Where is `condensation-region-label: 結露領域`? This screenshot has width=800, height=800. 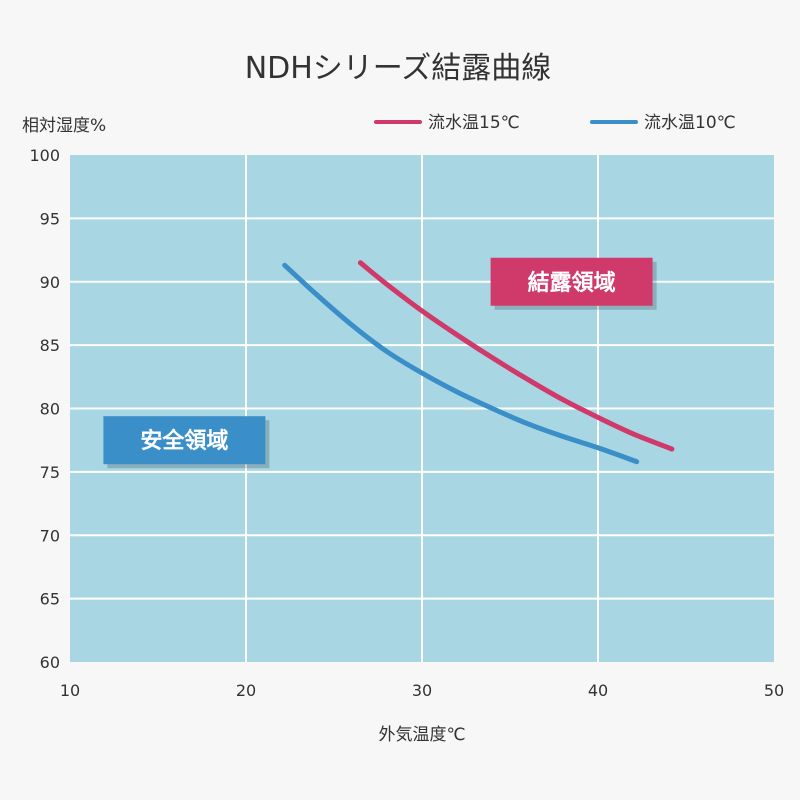 condensation-region-label: 結露領域 is located at coordinates (573, 283).